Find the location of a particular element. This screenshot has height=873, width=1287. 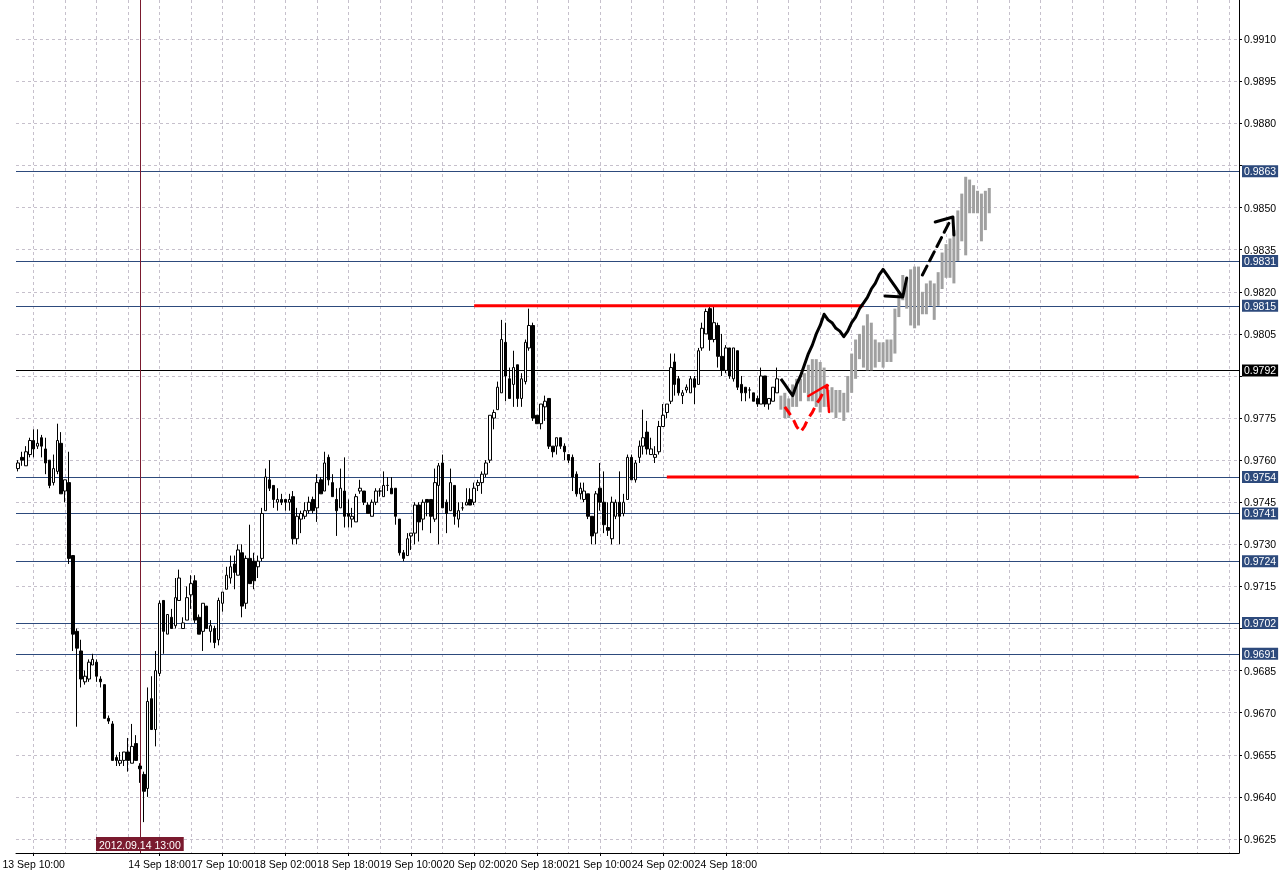

x-tick-label: 24 Sep 18:00 is located at coordinates (726, 863).